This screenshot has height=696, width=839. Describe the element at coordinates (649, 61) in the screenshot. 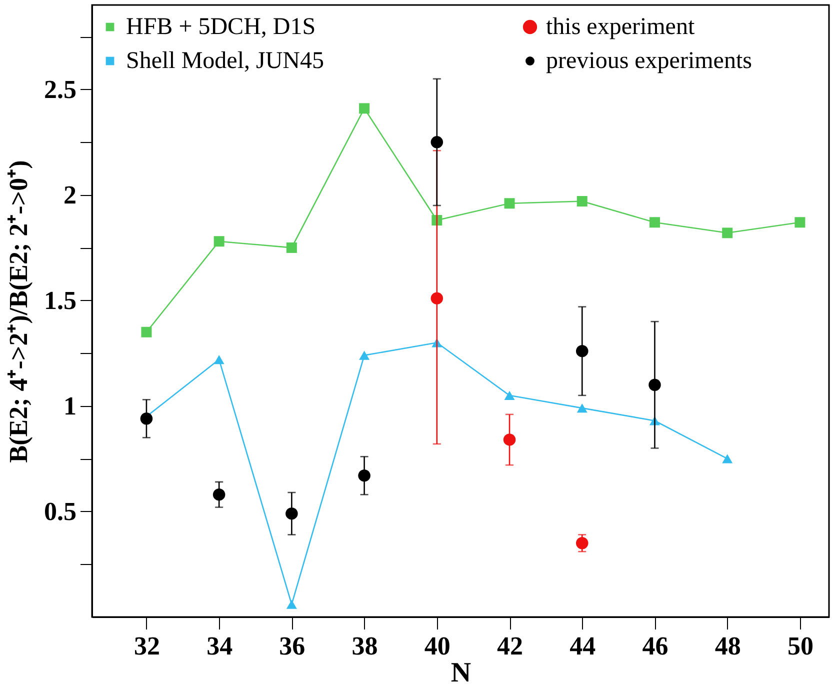

I see `legend-label: previous experiments` at that location.